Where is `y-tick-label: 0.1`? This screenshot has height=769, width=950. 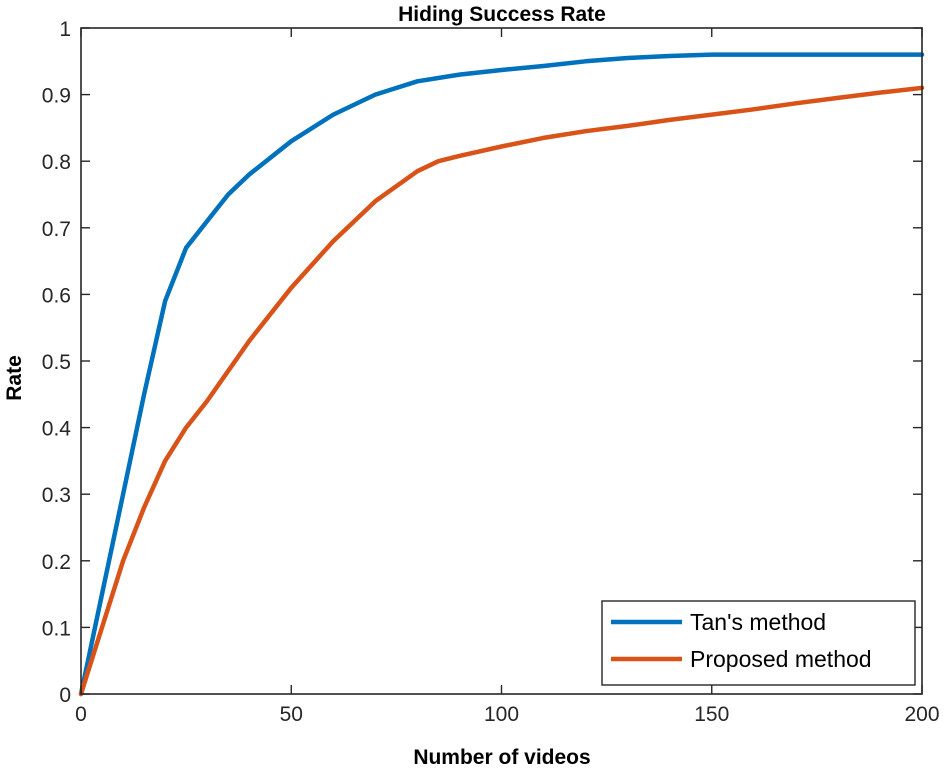
y-tick-label: 0.1 is located at coordinates (56, 628).